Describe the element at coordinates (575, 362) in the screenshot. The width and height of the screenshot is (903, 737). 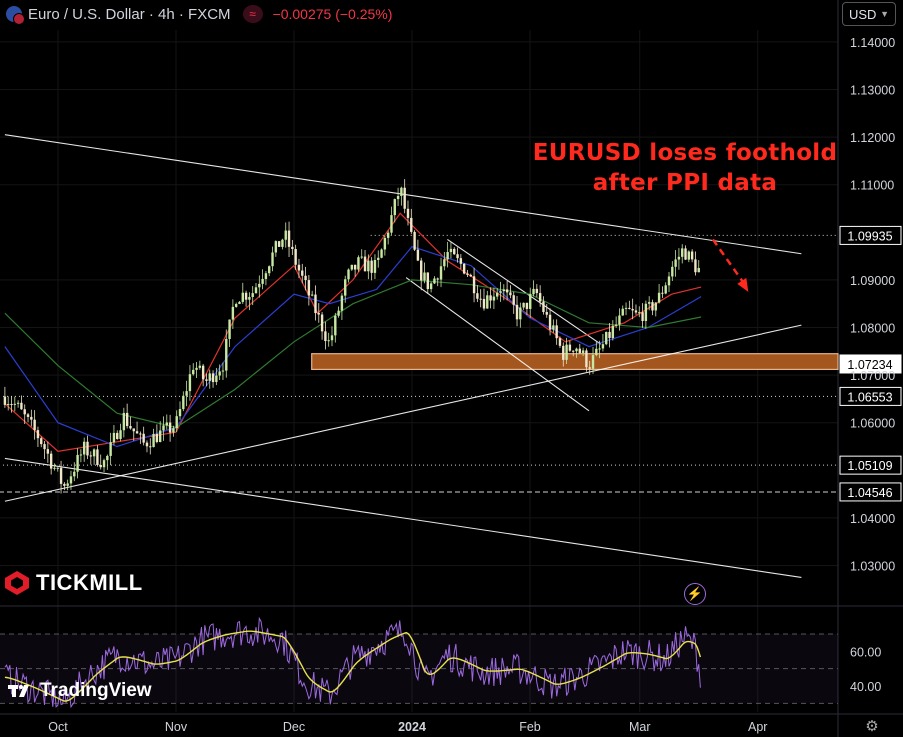
I see `support-zone` at that location.